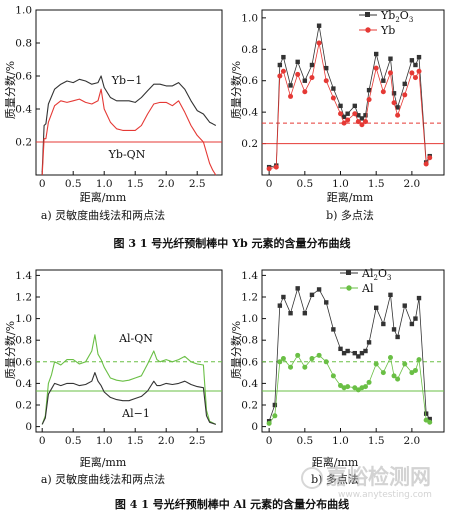 This screenshot has width=464, height=517. Describe the element at coordinates (129, 132) in the screenshot. I see `series-line-yb-qn` at that location.